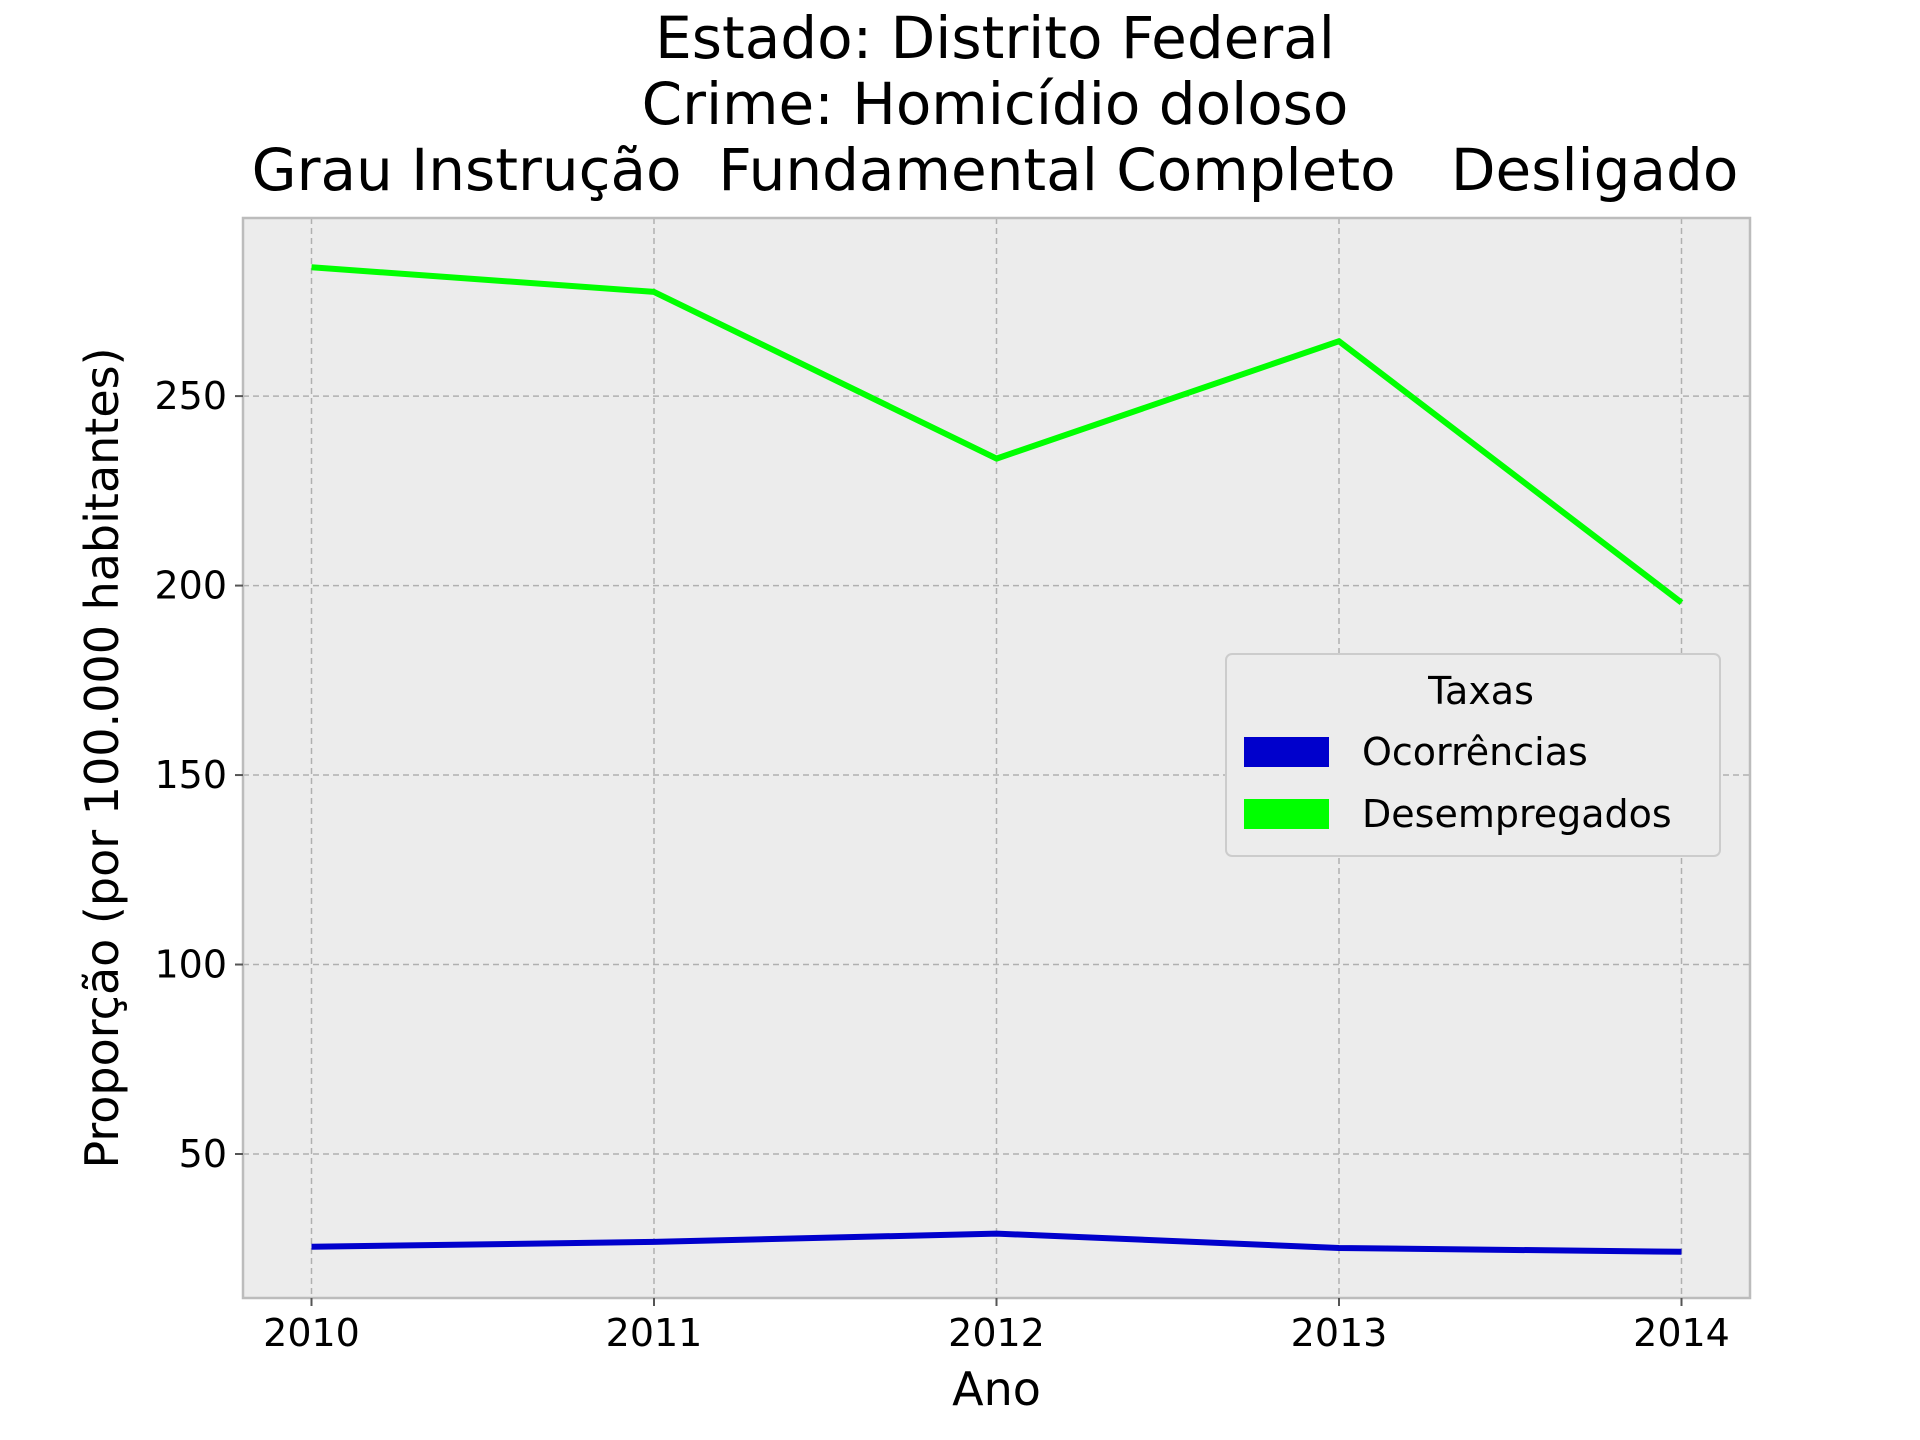 The image size is (1920, 1440). I want to click on y-tick-label: 150, so click(190, 775).